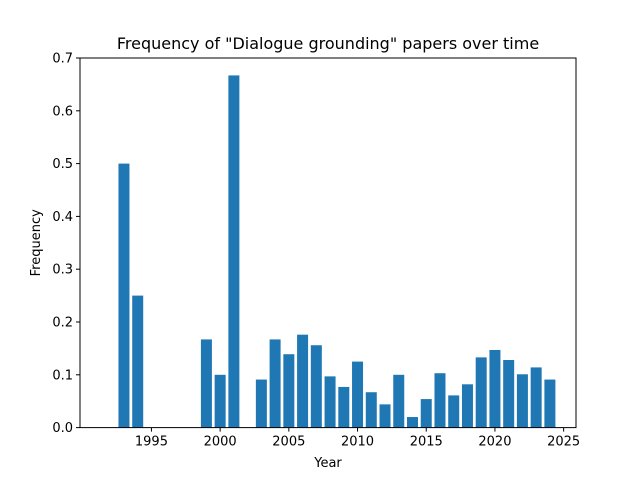  I want to click on bar-2022, so click(522, 401).